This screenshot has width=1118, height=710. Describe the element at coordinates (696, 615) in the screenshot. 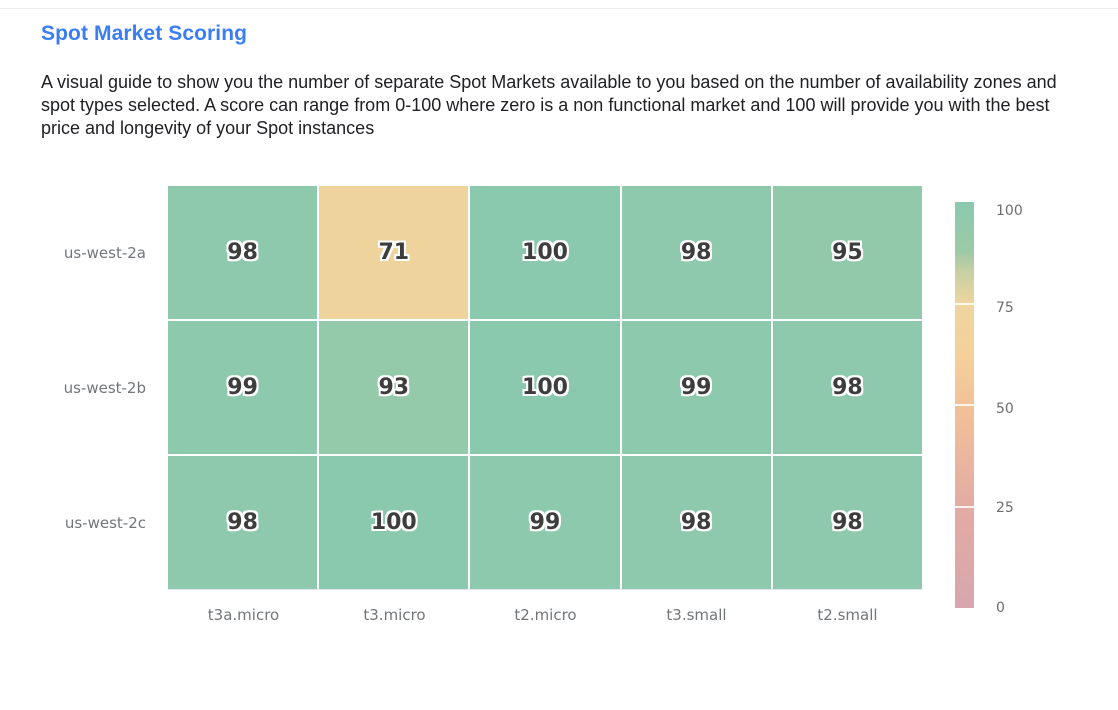

I see `x-axis-label-t3-small: t3.small` at that location.